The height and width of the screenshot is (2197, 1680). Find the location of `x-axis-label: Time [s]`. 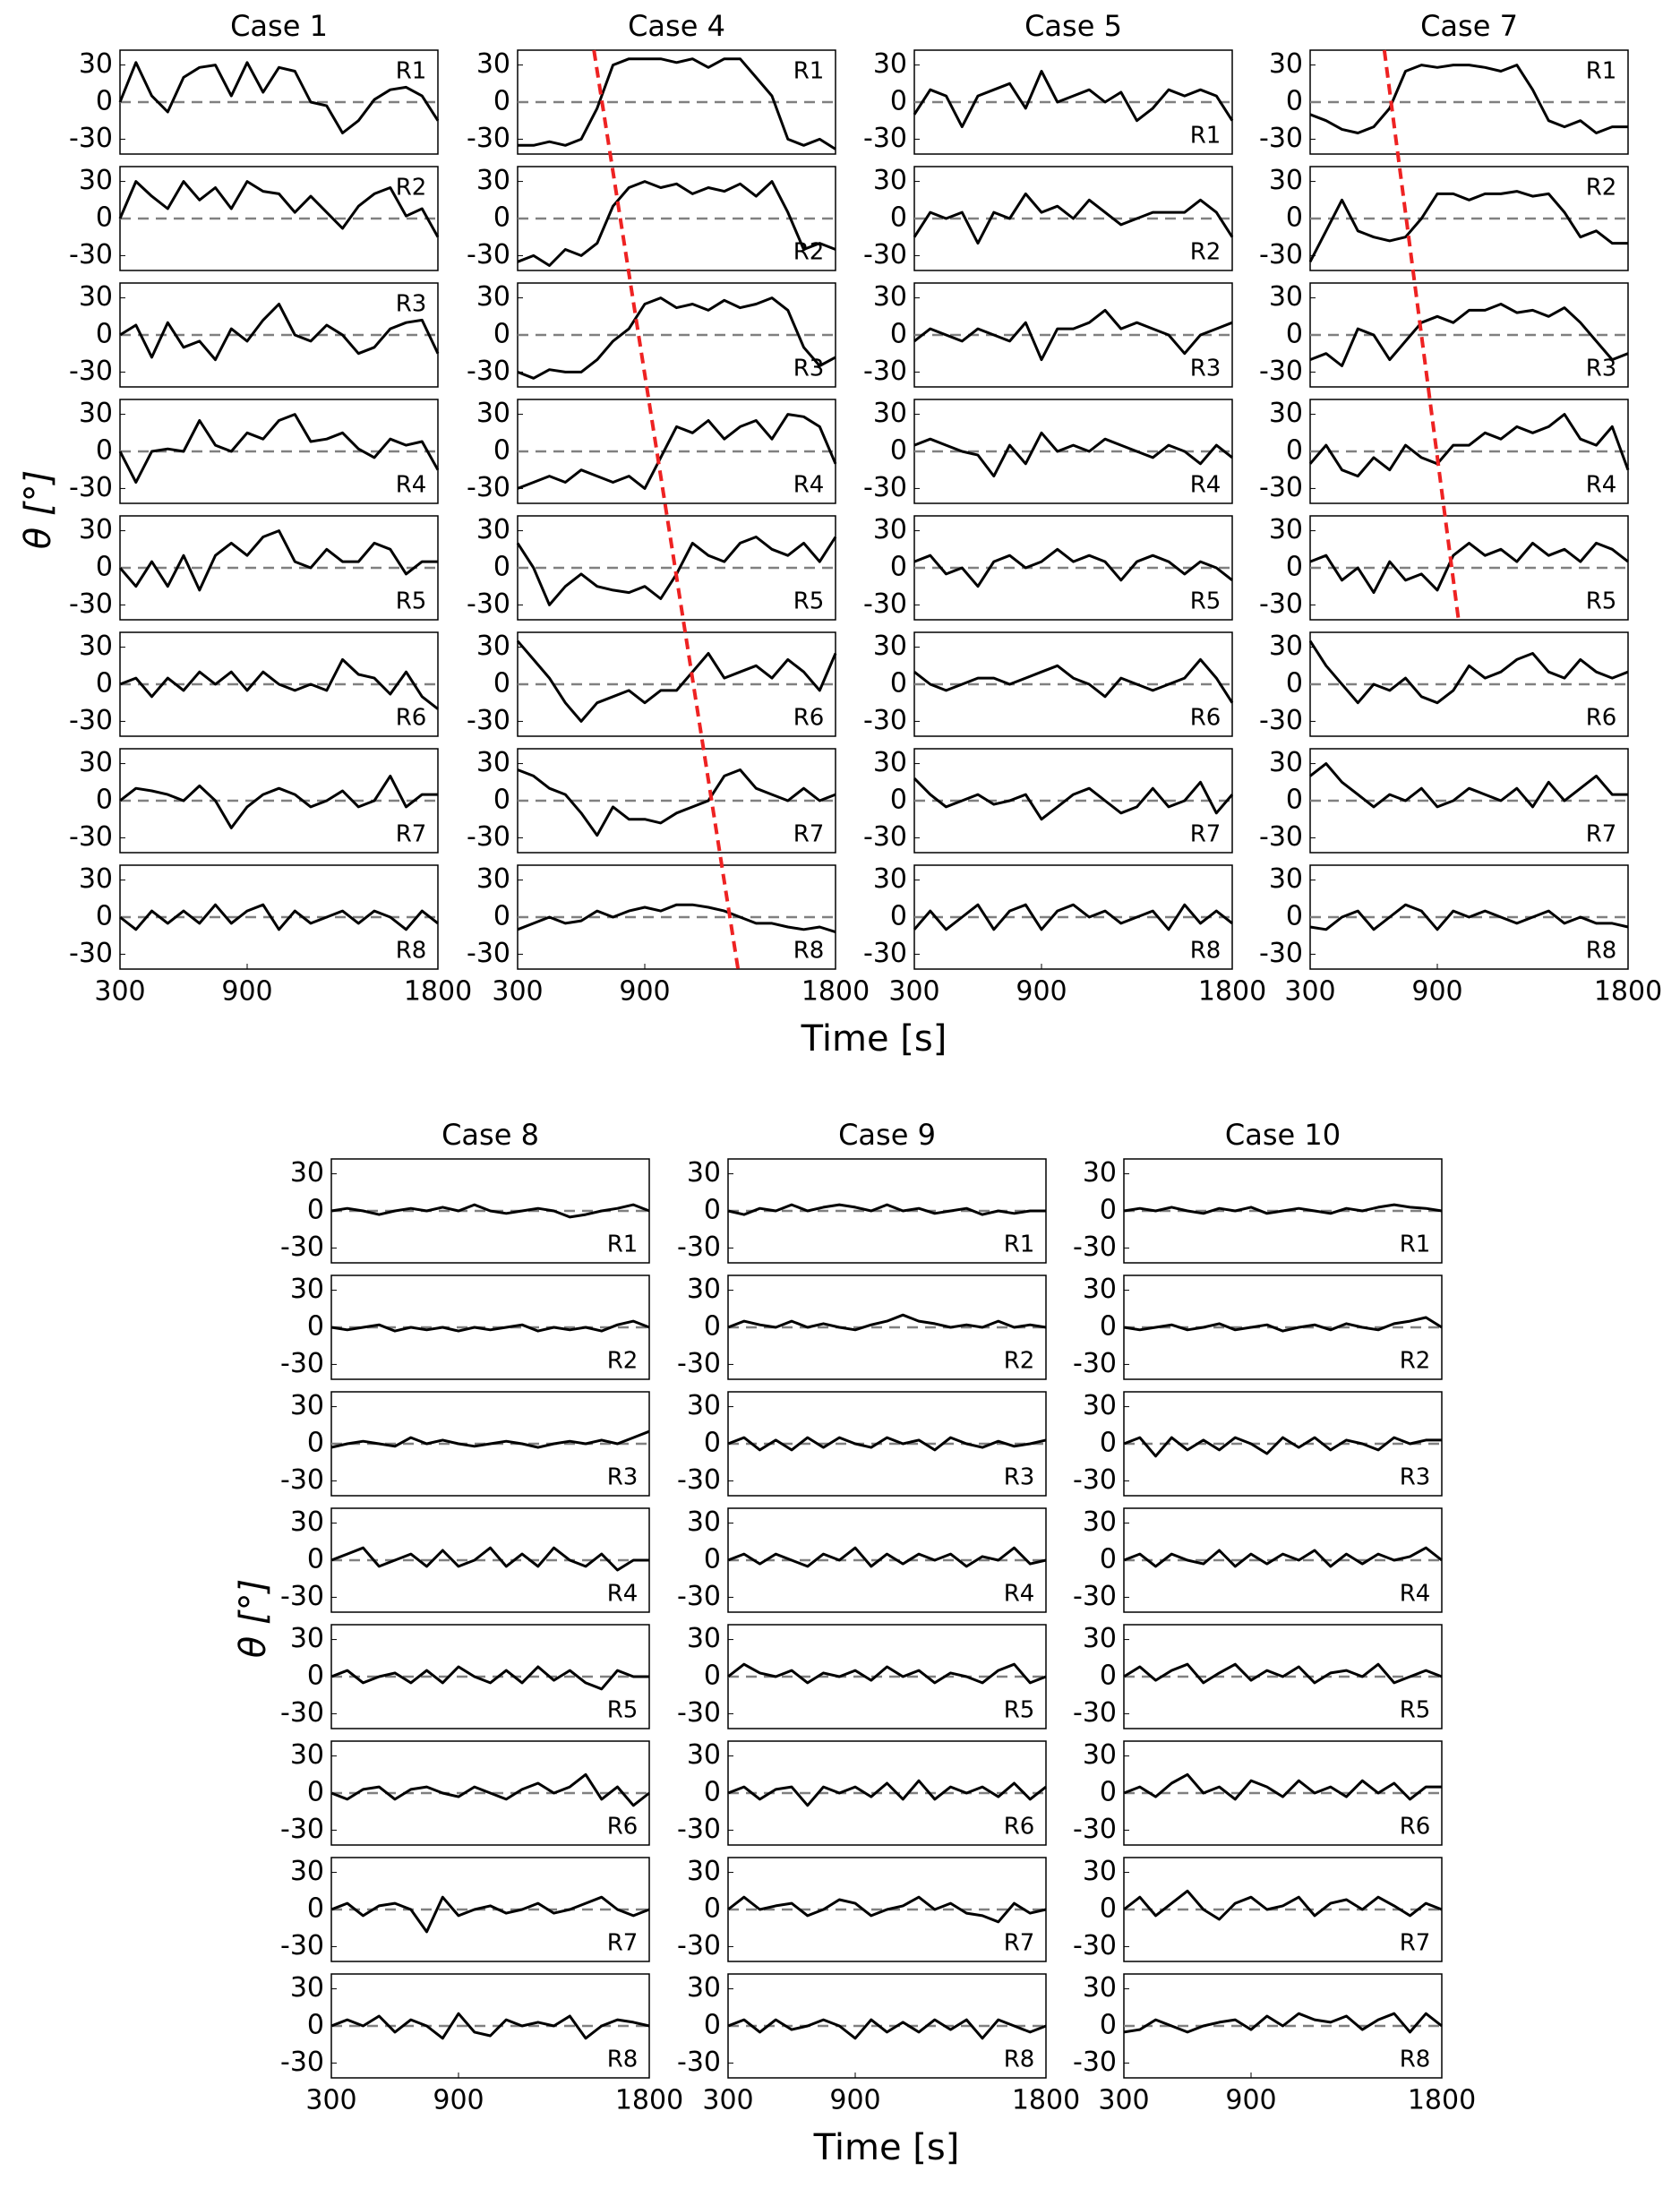

x-axis-label: Time [s] is located at coordinates (874, 1039).